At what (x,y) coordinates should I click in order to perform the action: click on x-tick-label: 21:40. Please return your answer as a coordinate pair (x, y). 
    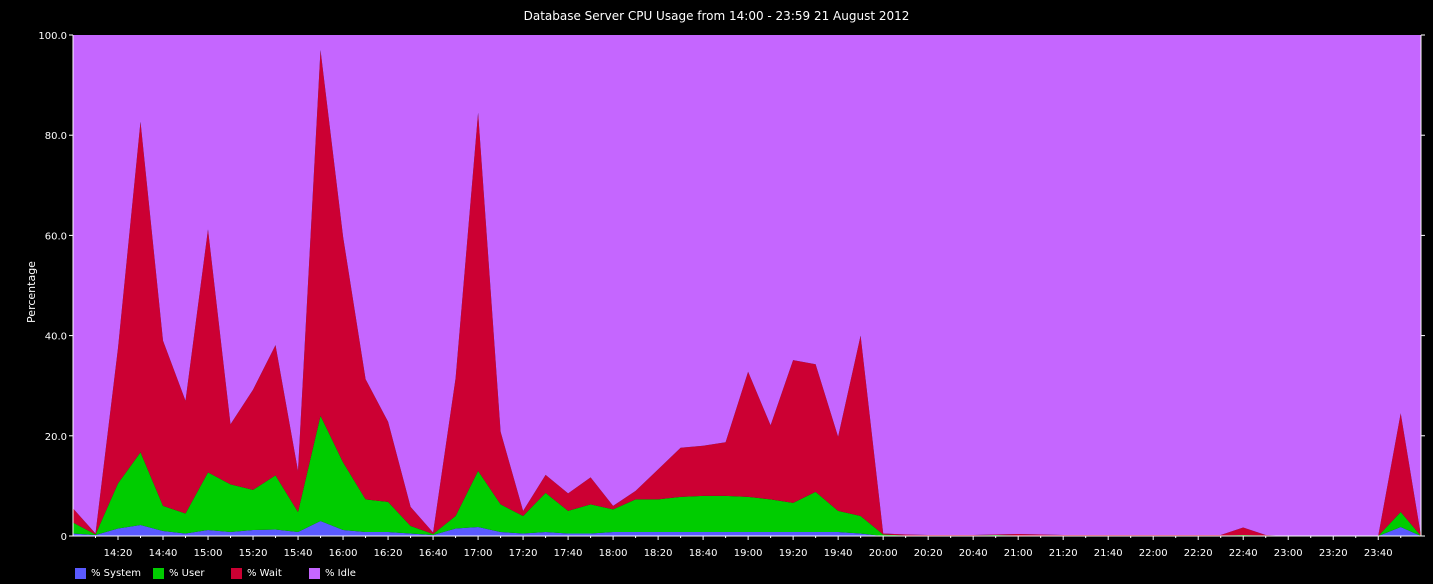
    Looking at the image, I should click on (1108, 553).